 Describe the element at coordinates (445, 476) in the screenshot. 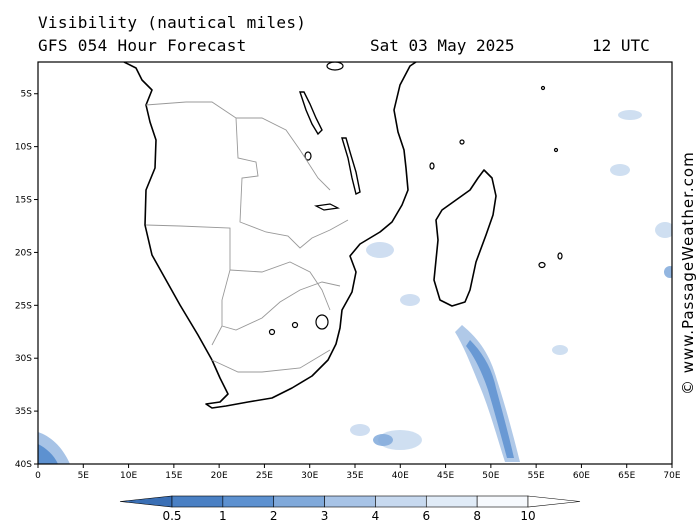

I see `lon-tick-label: 45E` at that location.